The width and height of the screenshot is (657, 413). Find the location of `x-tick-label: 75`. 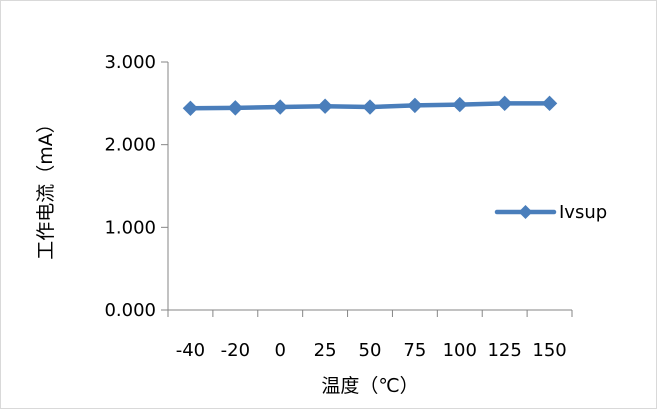

x-tick-label: 75 is located at coordinates (414, 350).